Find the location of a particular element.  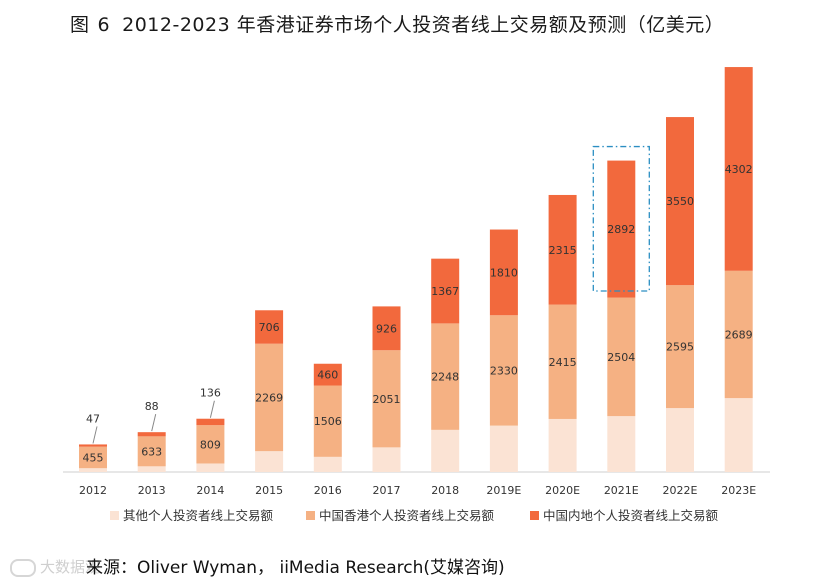

label-hk-2015: 2269 is located at coordinates (269, 397).